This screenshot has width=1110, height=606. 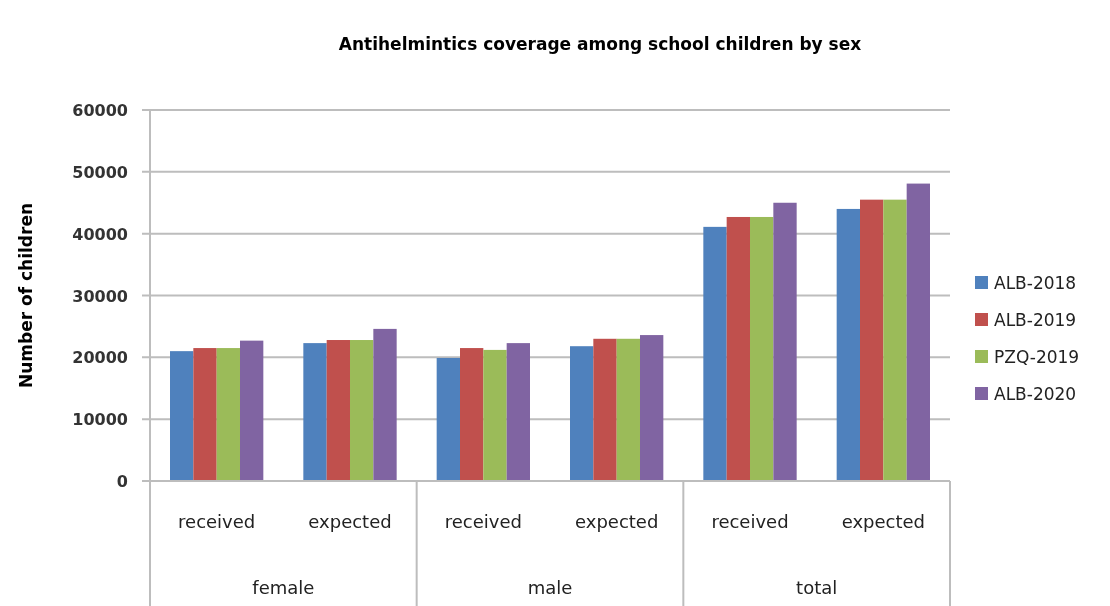 I want to click on y-tick-label: 0, so click(x=122, y=481).